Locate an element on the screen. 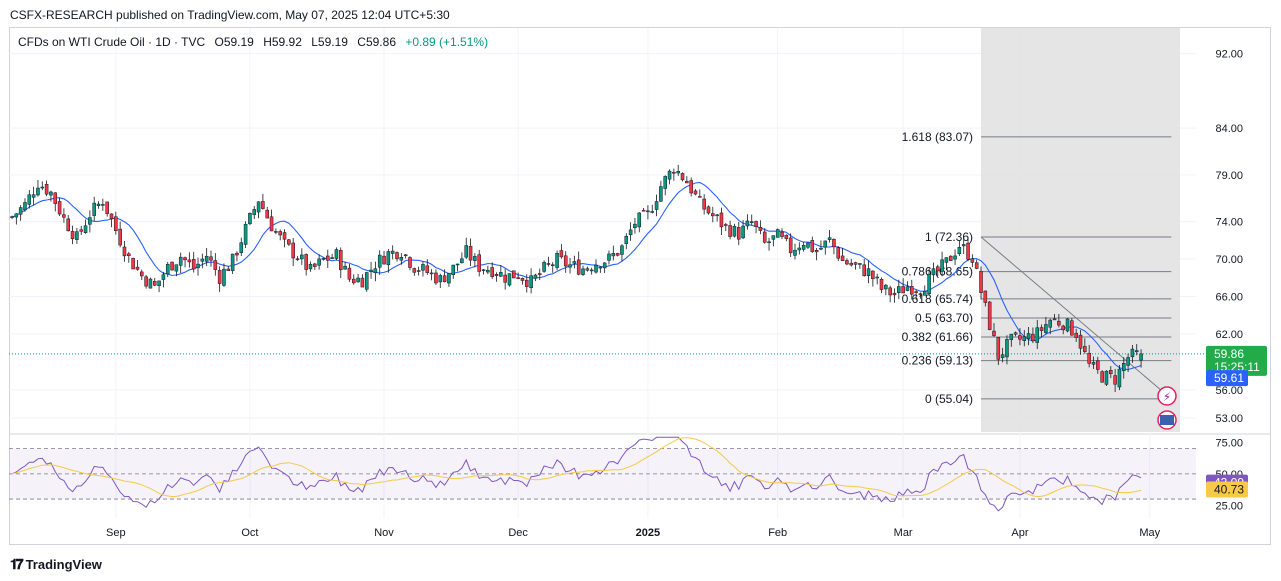  current-price-value: 59.86 is located at coordinates (1229, 354).